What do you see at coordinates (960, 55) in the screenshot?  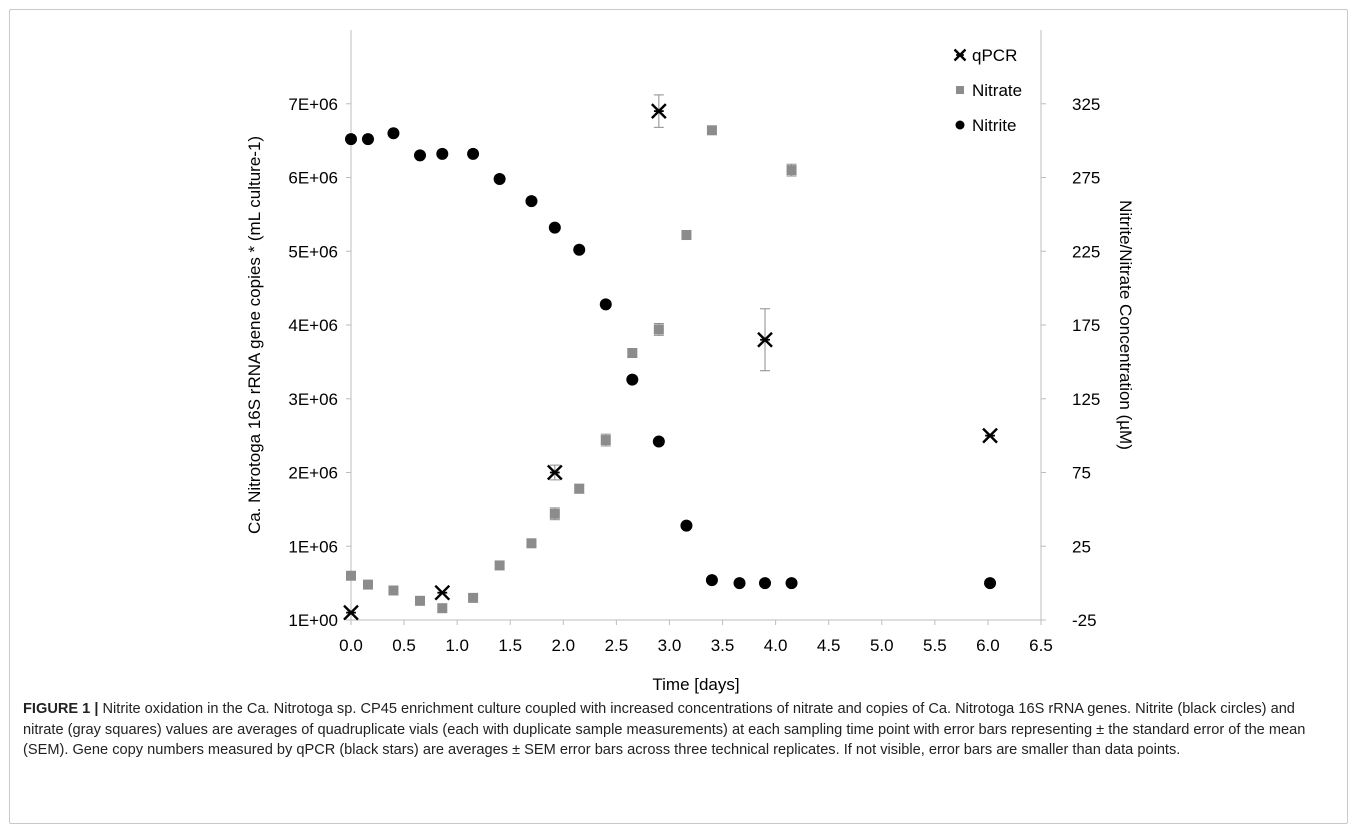 I see `legend-qpcr-marker` at bounding box center [960, 55].